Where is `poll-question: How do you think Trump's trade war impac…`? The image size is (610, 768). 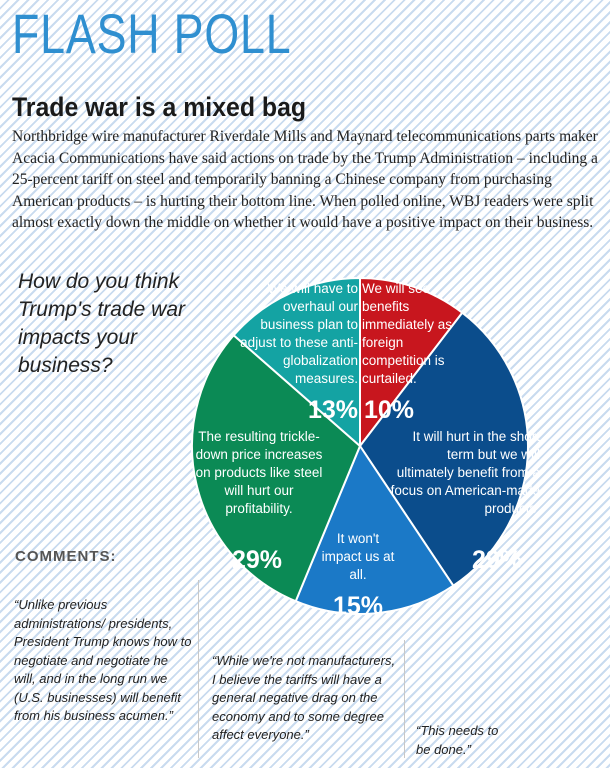
poll-question: How do you think Trump's trade war impac… is located at coordinates (101, 323).